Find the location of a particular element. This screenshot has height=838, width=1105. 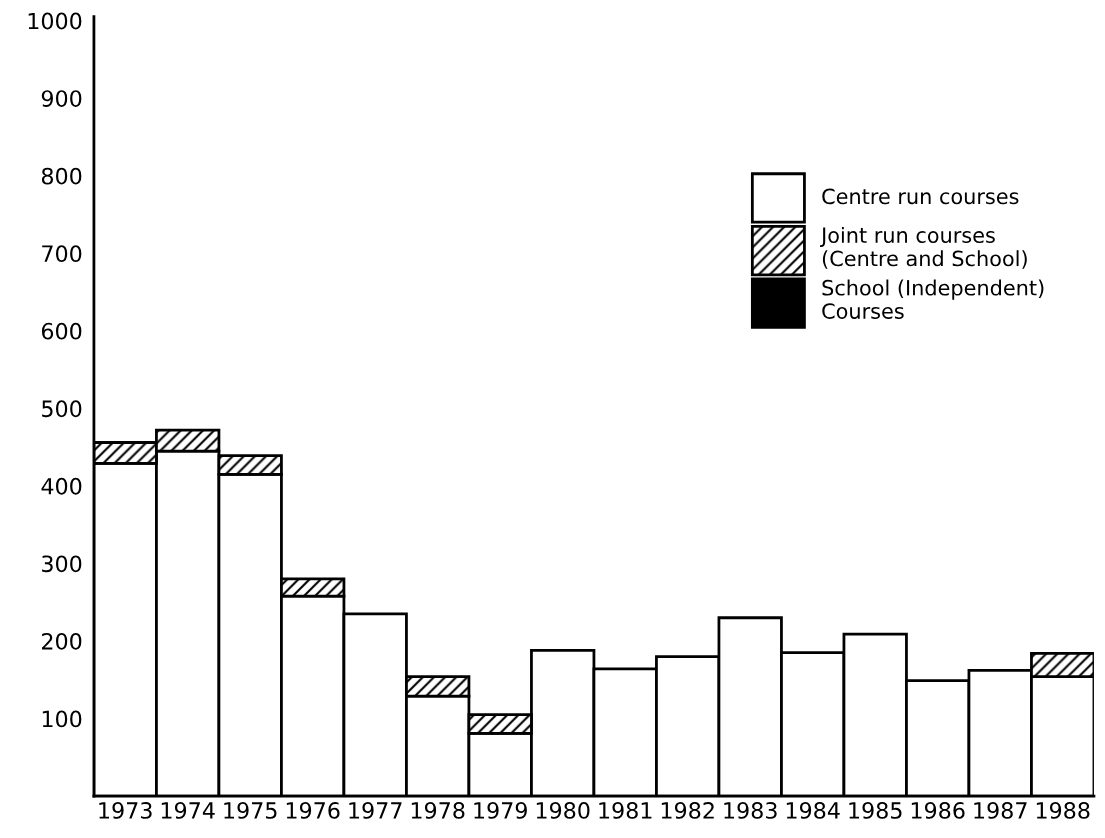

x-tick-label: 1984 is located at coordinates (813, 810).